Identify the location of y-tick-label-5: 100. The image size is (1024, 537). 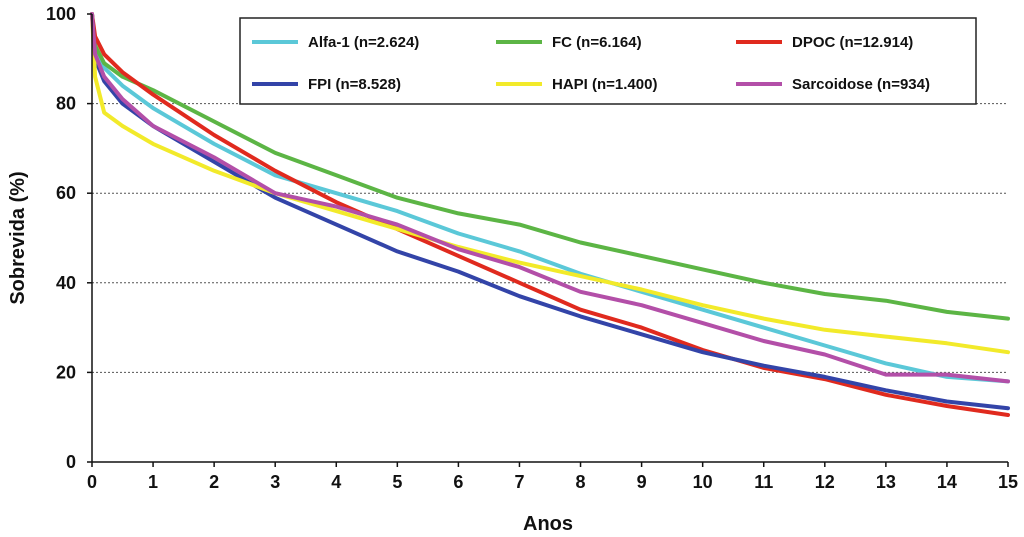
(61, 14).